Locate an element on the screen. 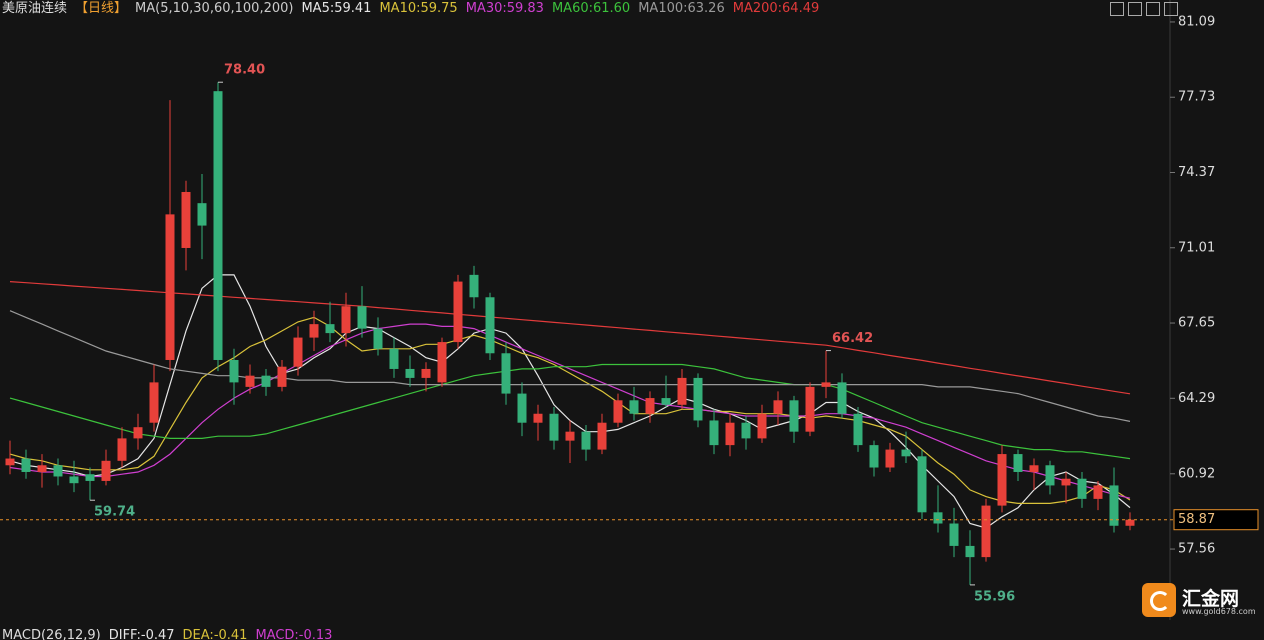 The height and width of the screenshot is (640, 1264). legend-entry: MA60:61.60 is located at coordinates (591, 8).